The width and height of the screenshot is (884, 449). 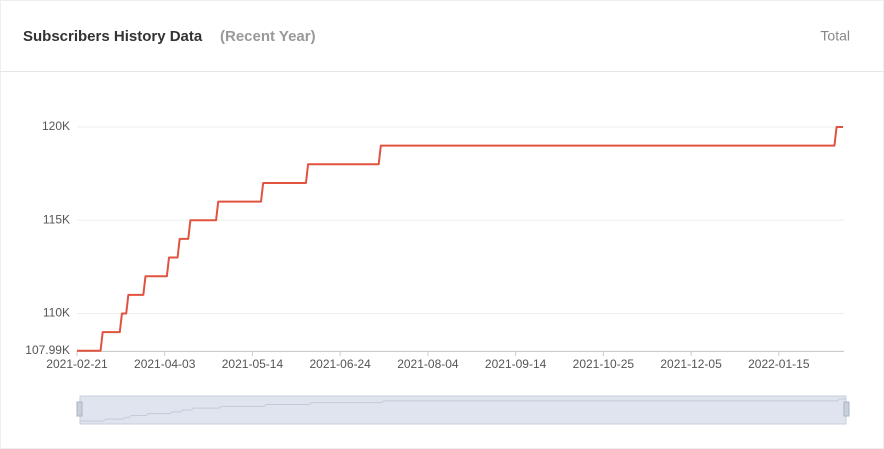 I want to click on chart-subtitle: (Recent Year), so click(x=268, y=36).